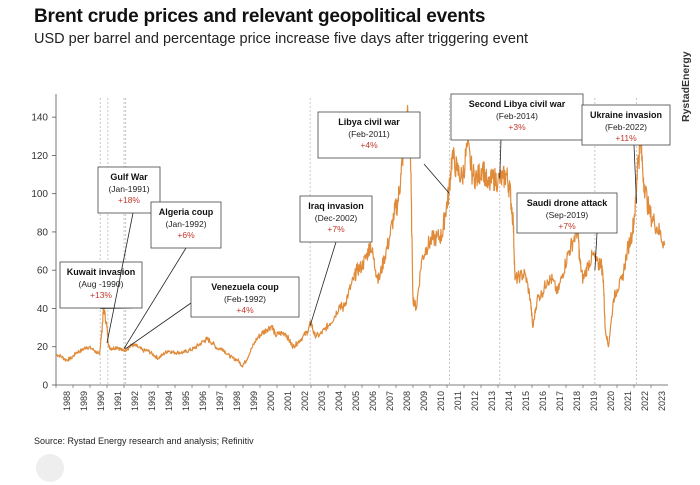 The height and width of the screenshot is (485, 700). Describe the element at coordinates (594, 401) in the screenshot. I see `x-tick-label: 2019` at that location.